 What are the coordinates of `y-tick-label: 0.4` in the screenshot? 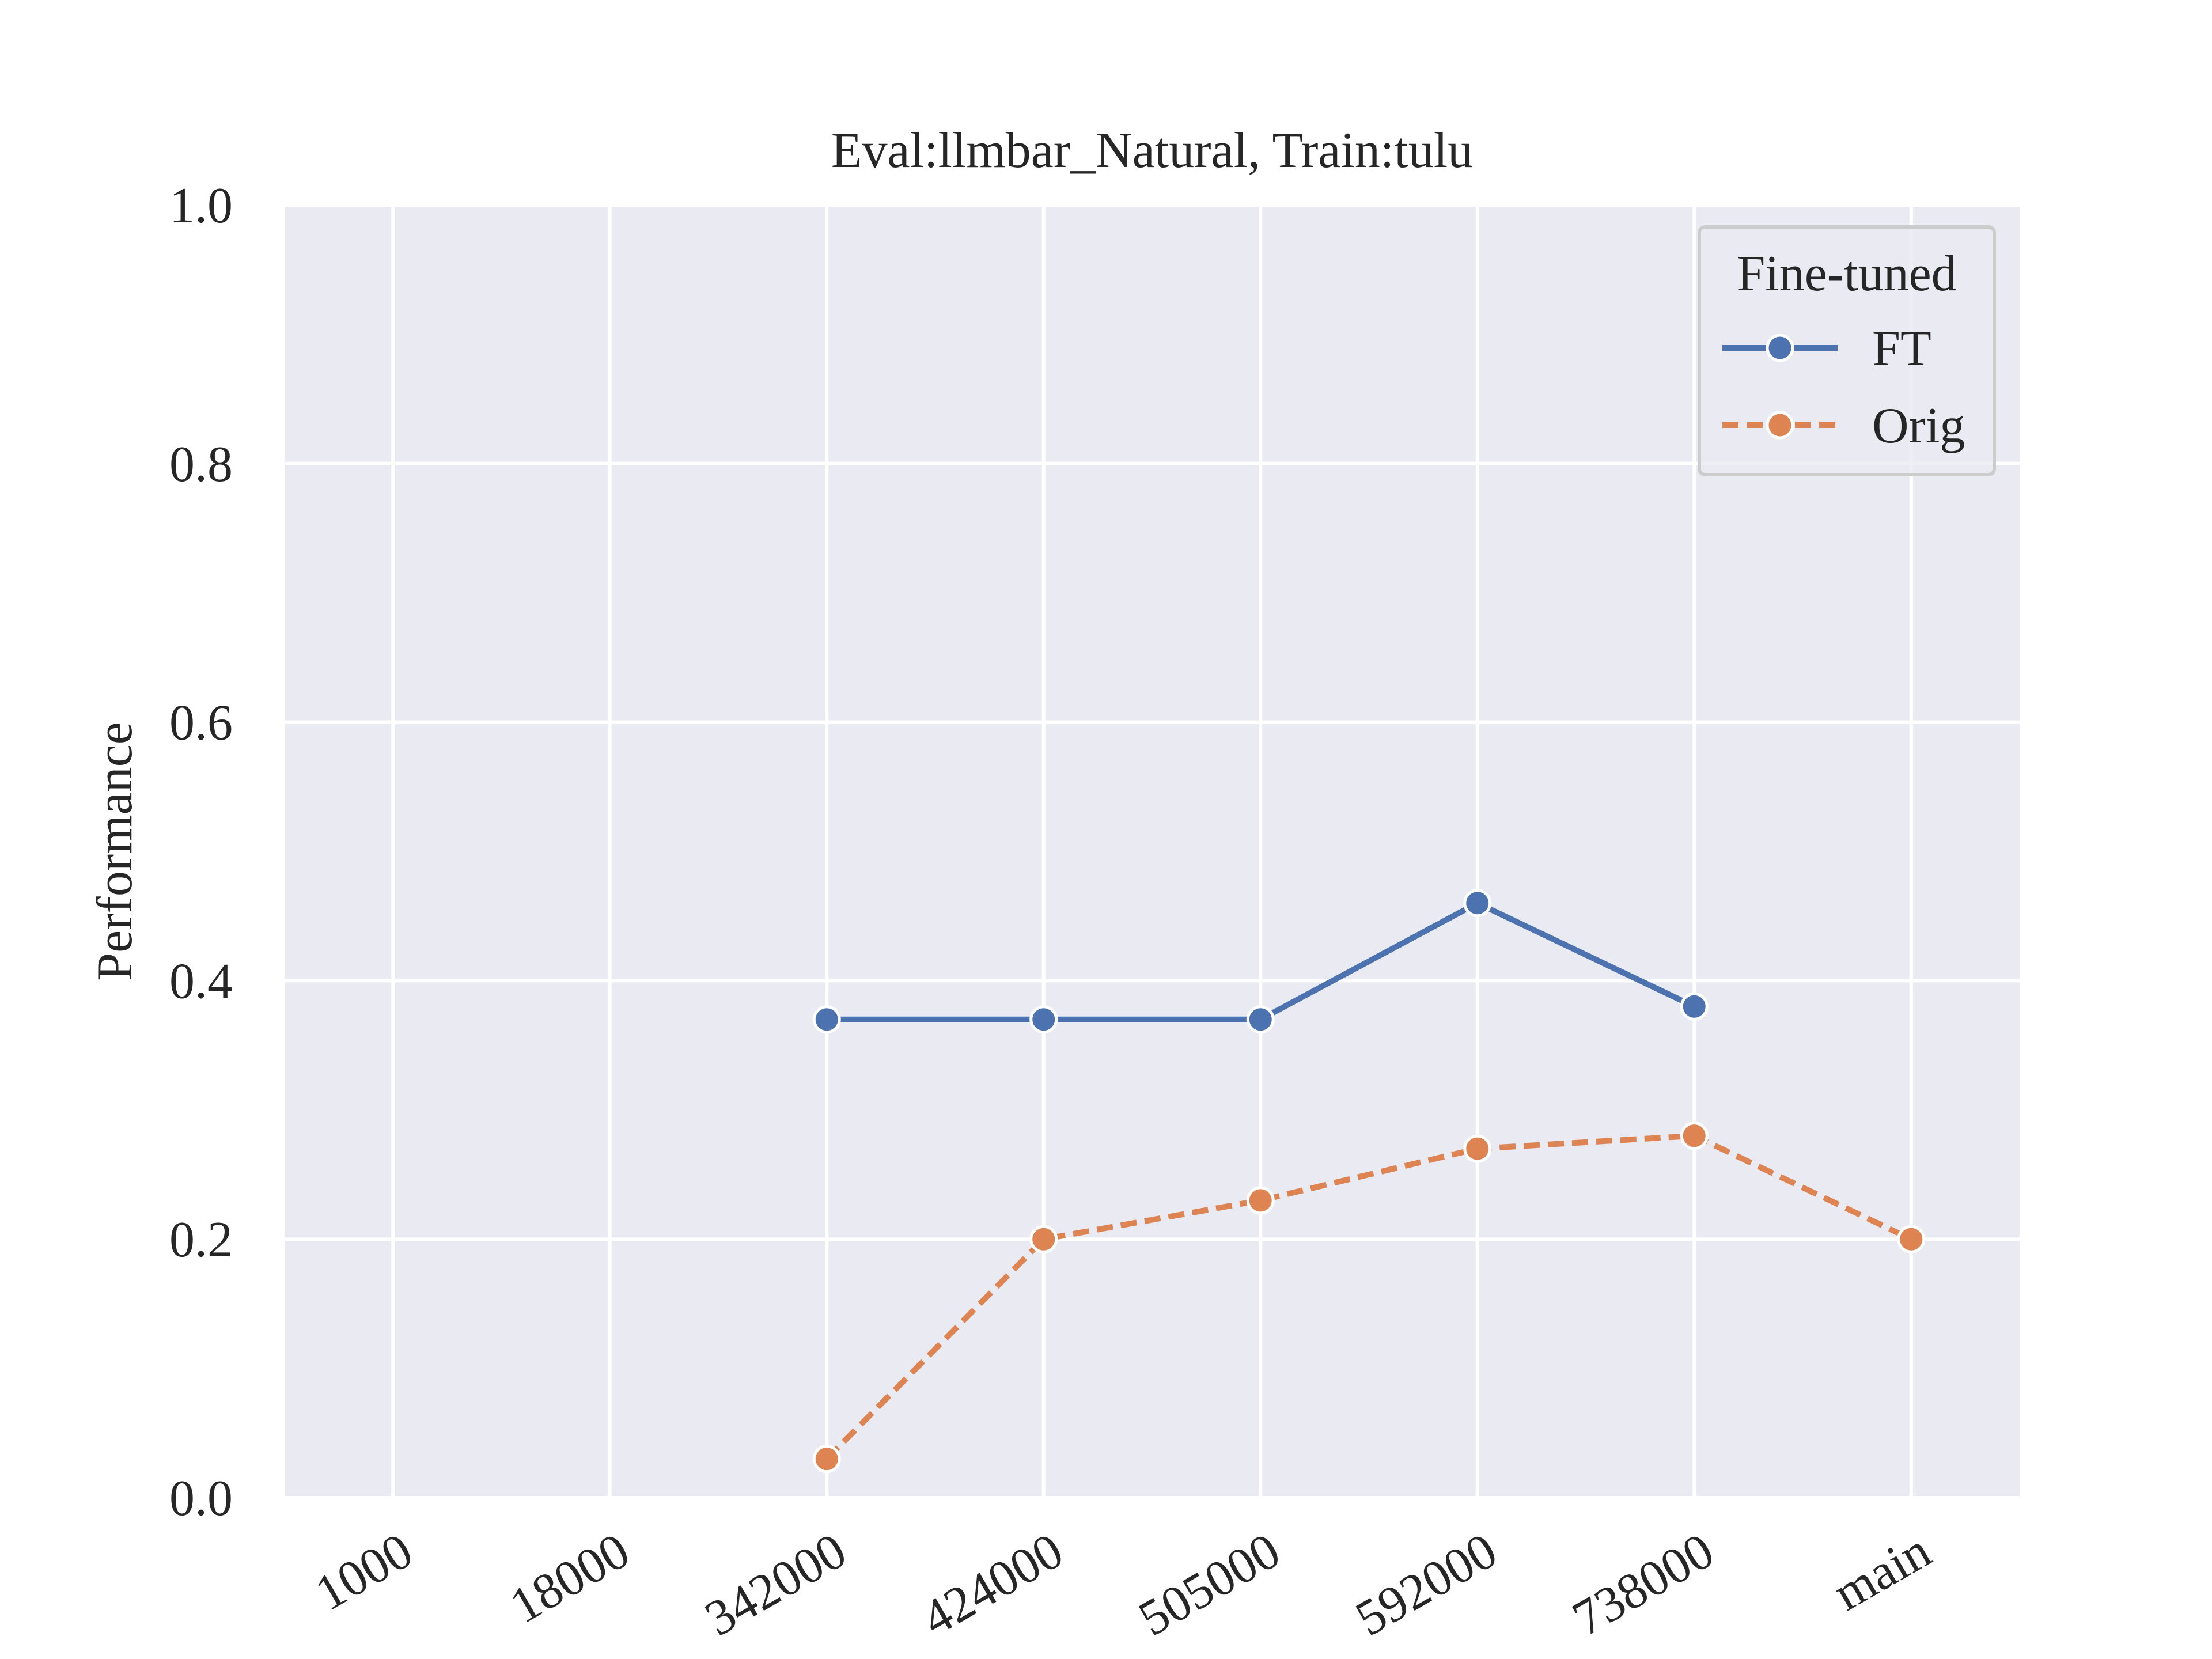 It's located at (201, 981).